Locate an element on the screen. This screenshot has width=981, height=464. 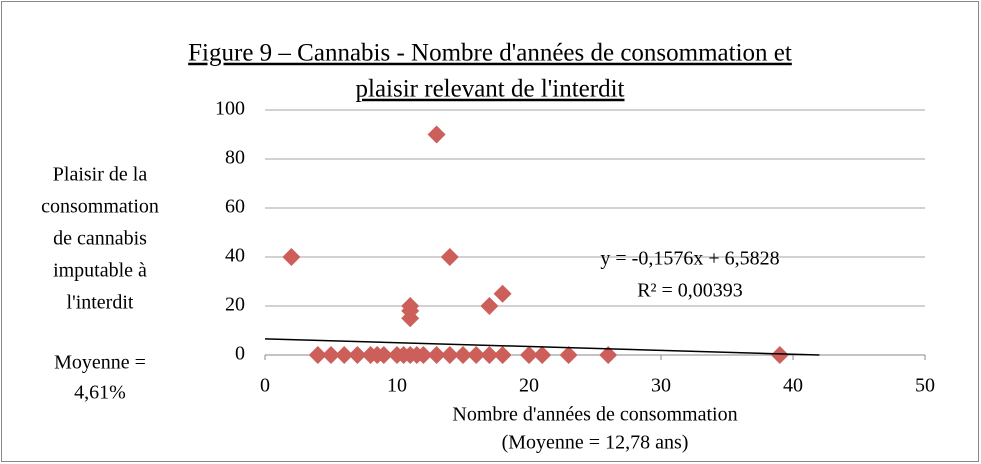
y-tick-label: 40 is located at coordinates (235, 256).